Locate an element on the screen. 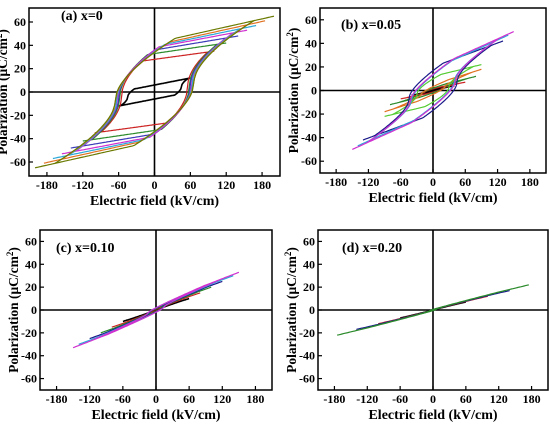 This screenshot has height=426, width=550. panel-title: (b) x=0.05 is located at coordinates (371, 25).